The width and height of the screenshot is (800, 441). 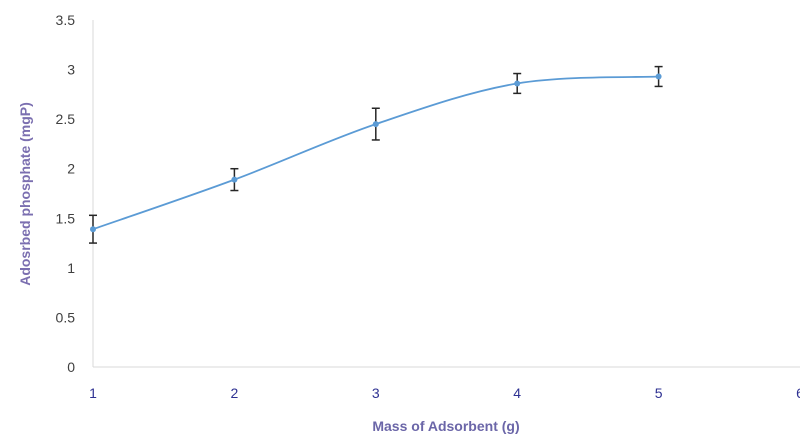 I want to click on y-tick-label: 0.5, so click(x=66, y=317).